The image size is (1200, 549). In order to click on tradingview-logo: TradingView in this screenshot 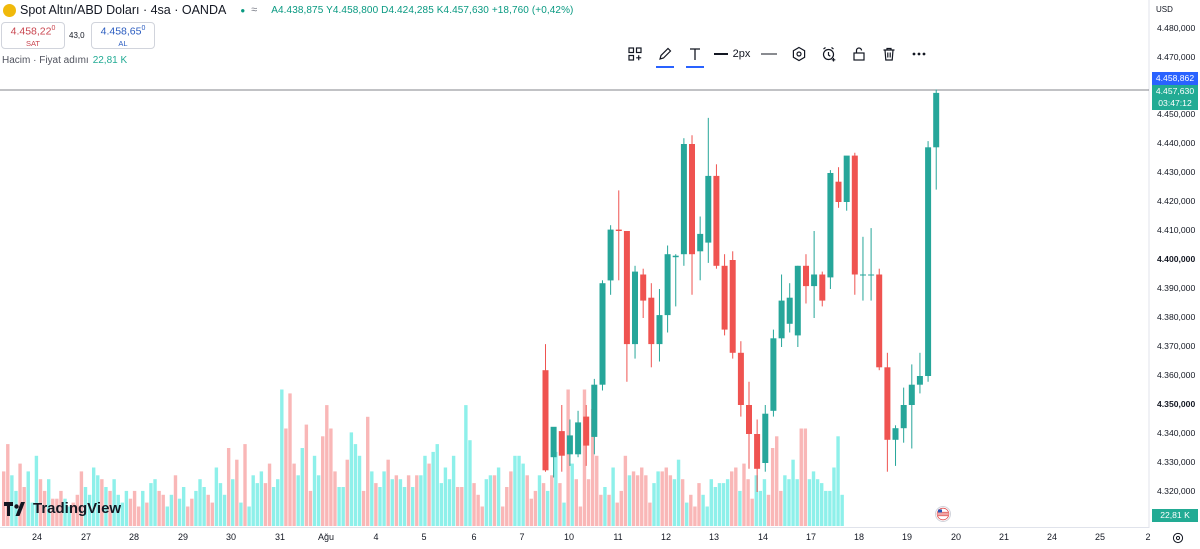, I will do `click(62, 508)`.